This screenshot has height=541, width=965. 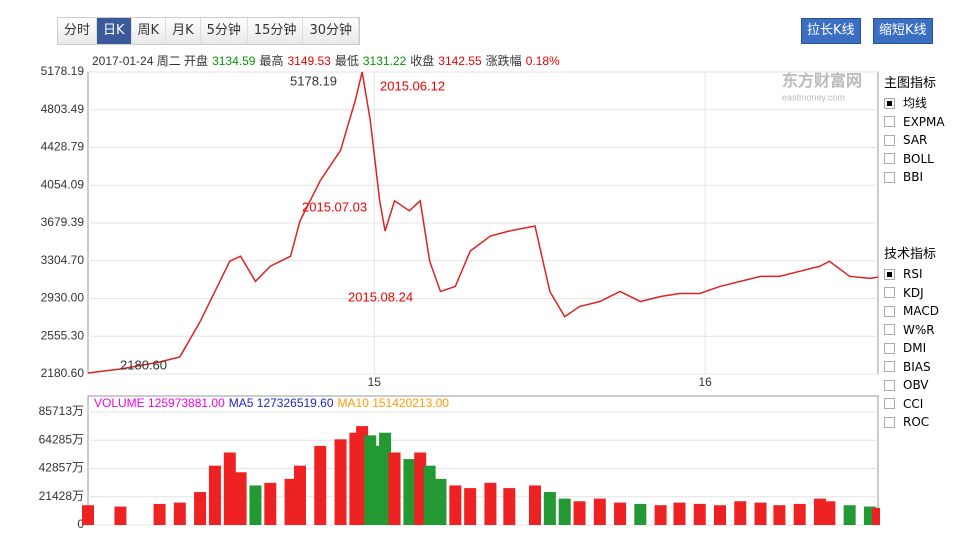 I want to click on y-tick-label: 4803.49, so click(x=63, y=109).